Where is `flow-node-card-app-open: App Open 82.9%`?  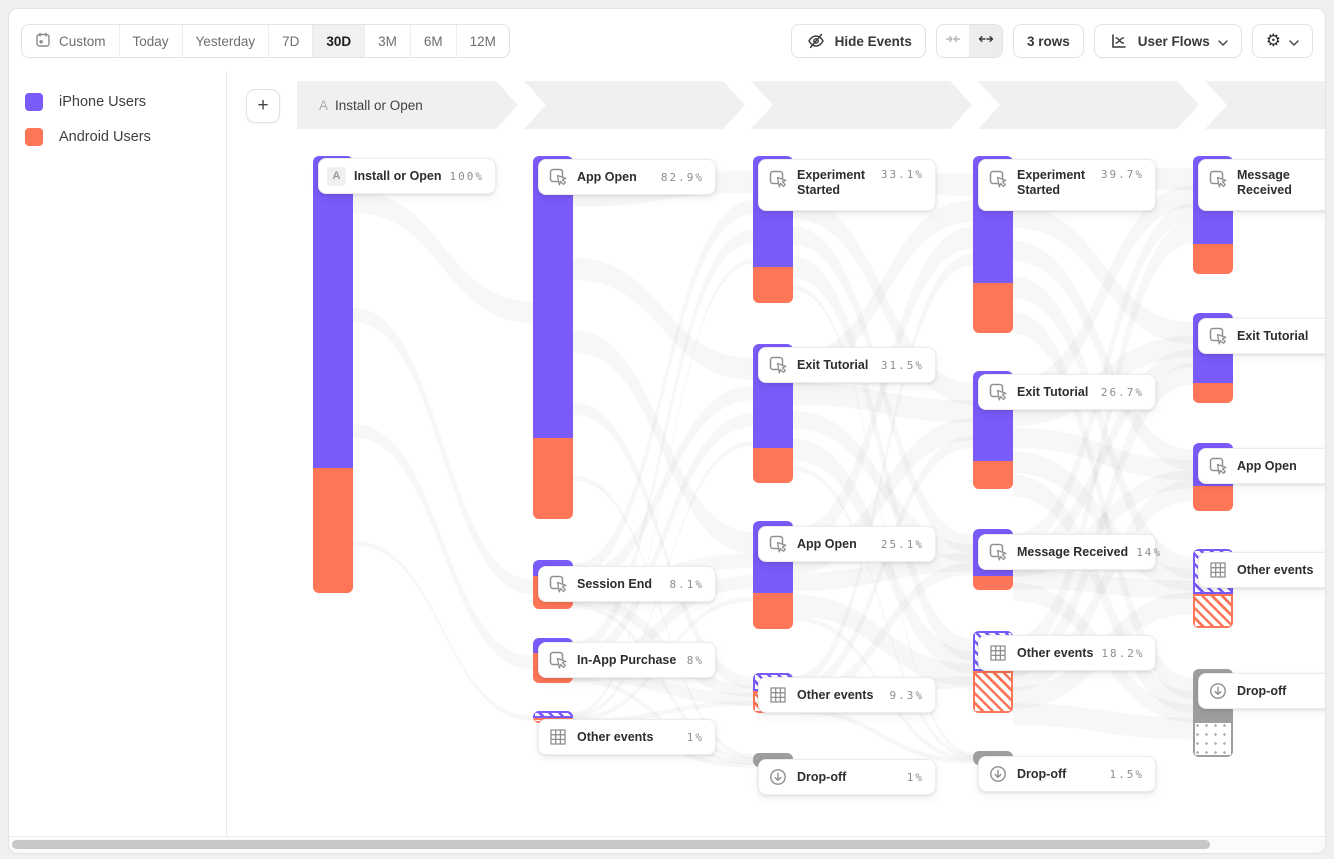
flow-node-card-app-open: App Open 82.9% is located at coordinates (627, 177).